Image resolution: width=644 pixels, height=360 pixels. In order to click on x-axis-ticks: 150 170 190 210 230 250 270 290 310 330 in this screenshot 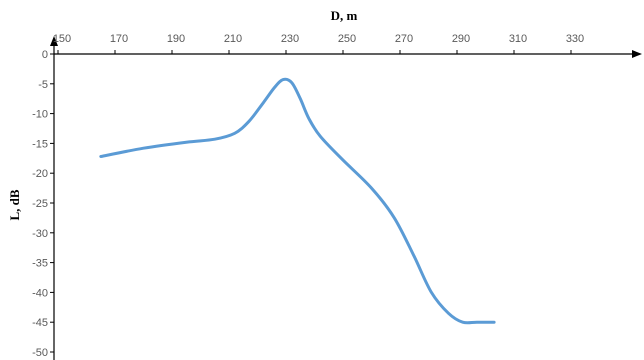, I will do `click(318, 43)`.